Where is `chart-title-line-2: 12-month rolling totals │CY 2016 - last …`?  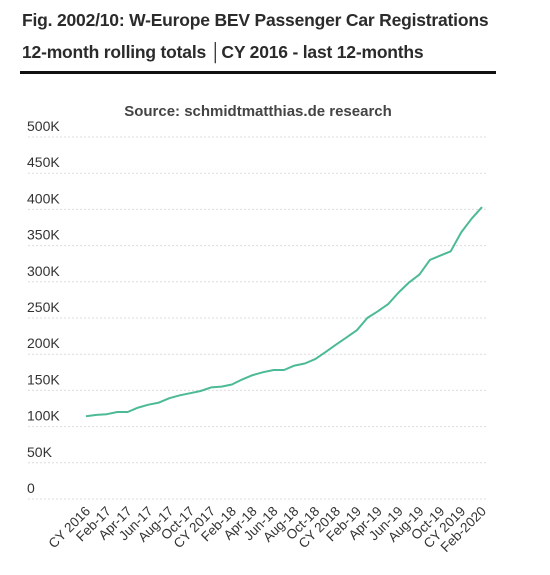 chart-title-line-2: 12-month rolling totals │CY 2016 - last … is located at coordinates (223, 52).